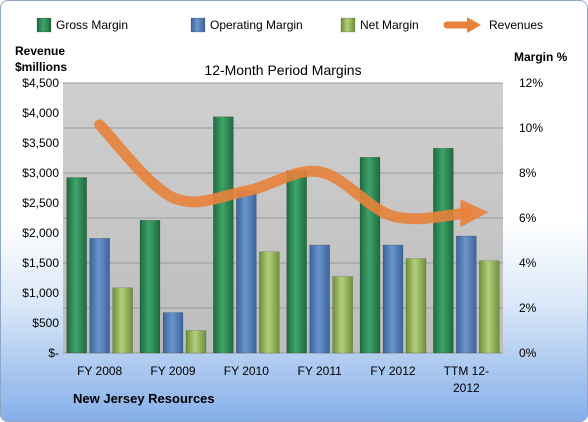 Image resolution: width=588 pixels, height=422 pixels. Describe the element at coordinates (41, 67) in the screenshot. I see `left-axis-title: $millions` at that location.